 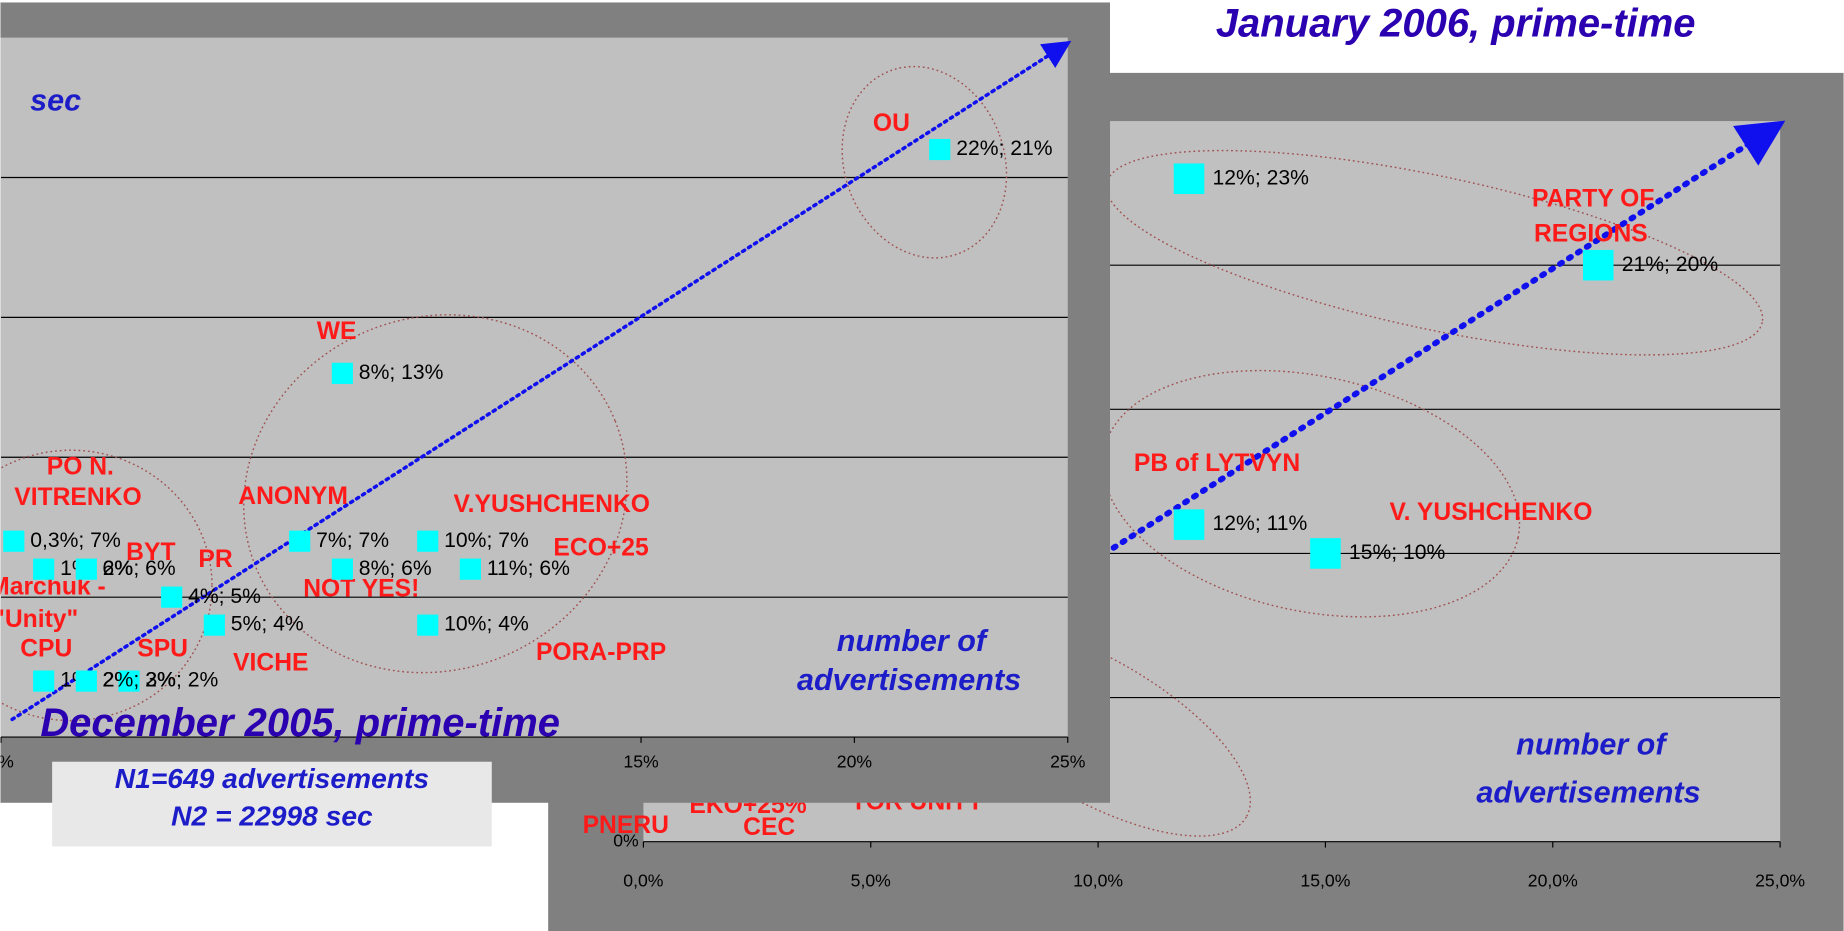 I want to click on point-label: 10%; 7%, so click(x=486, y=540).